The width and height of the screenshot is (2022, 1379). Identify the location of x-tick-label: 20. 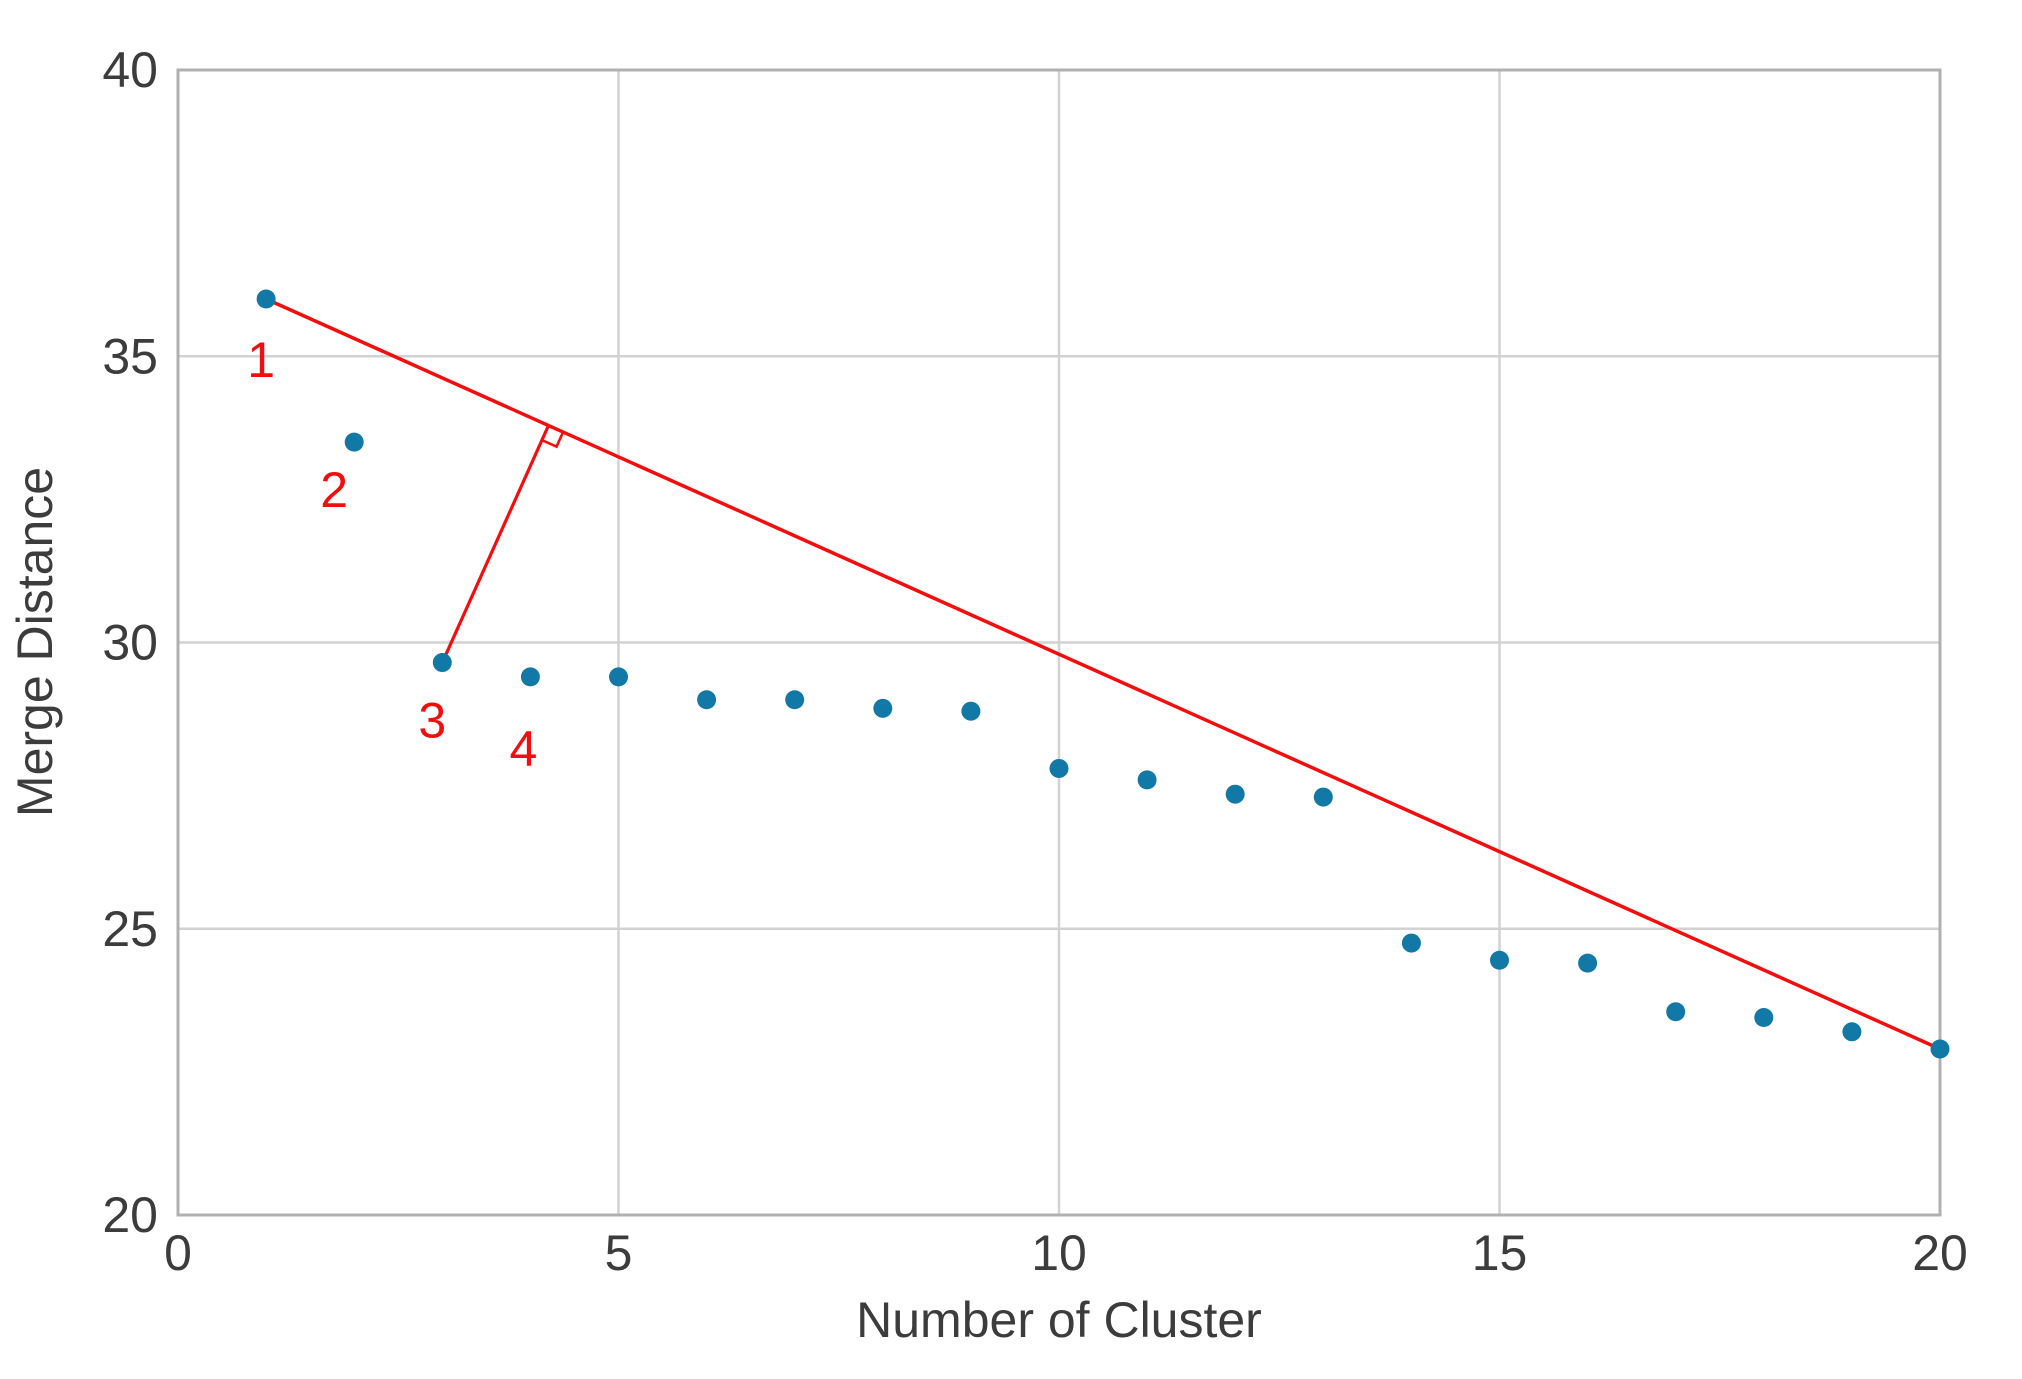
(1940, 1253).